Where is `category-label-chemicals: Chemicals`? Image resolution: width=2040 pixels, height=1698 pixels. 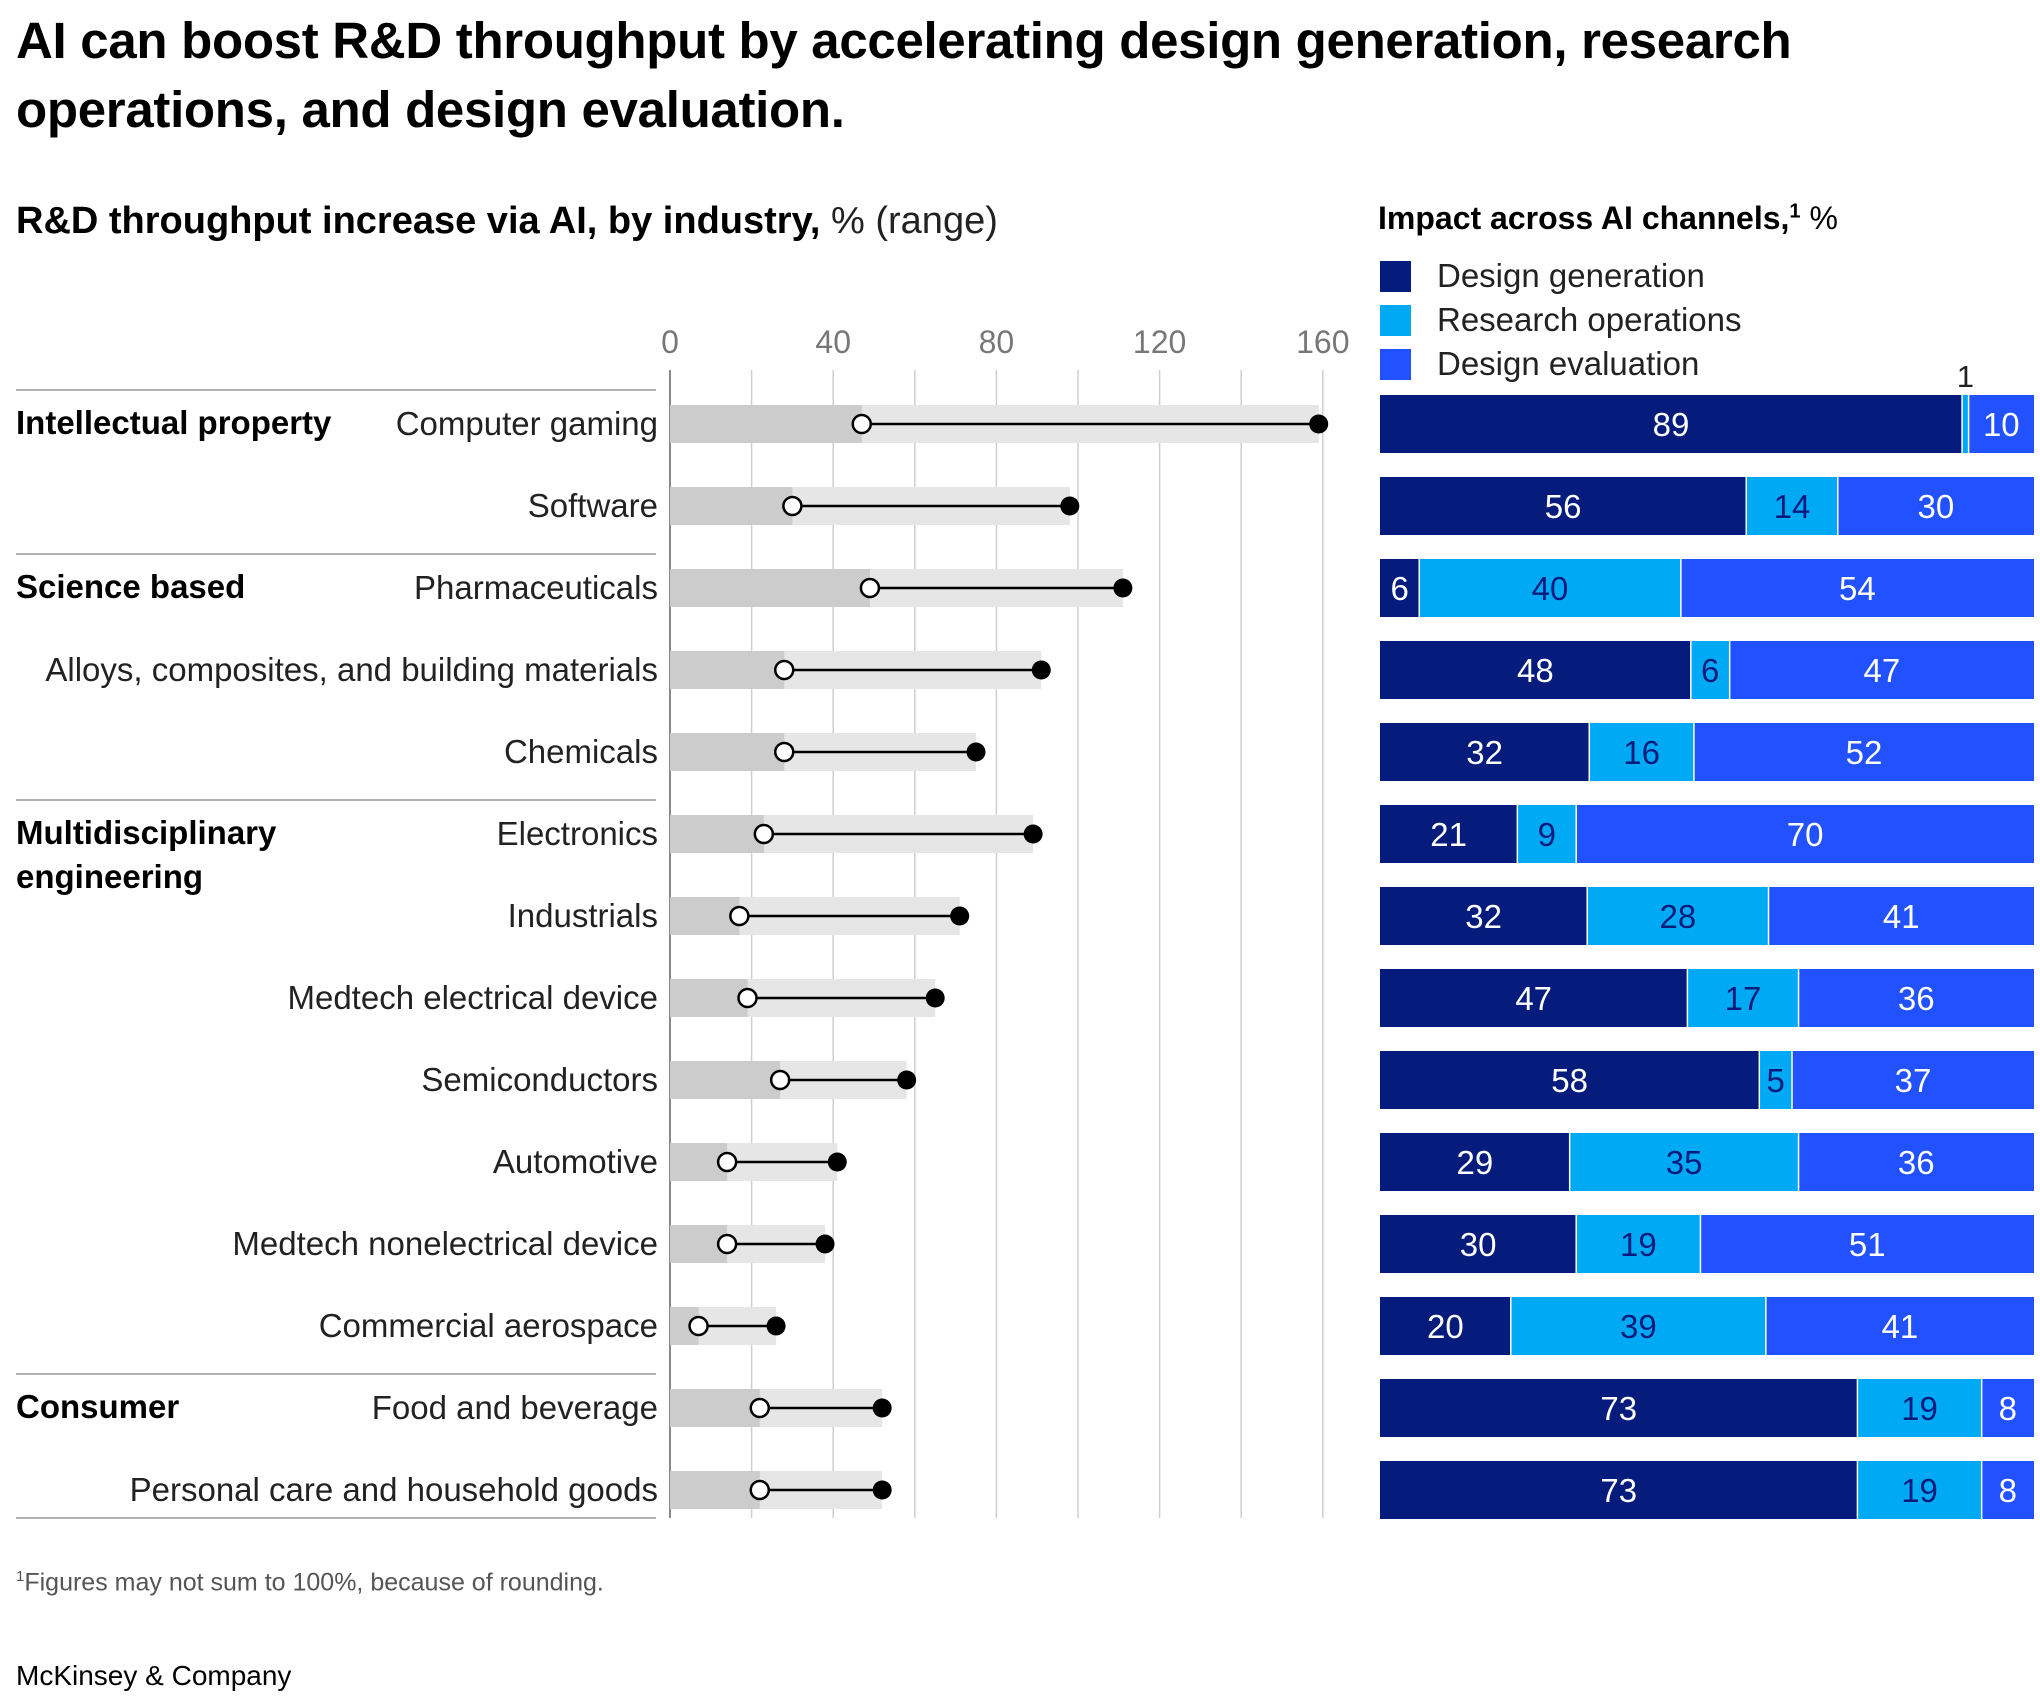
category-label-chemicals: Chemicals is located at coordinates (581, 751).